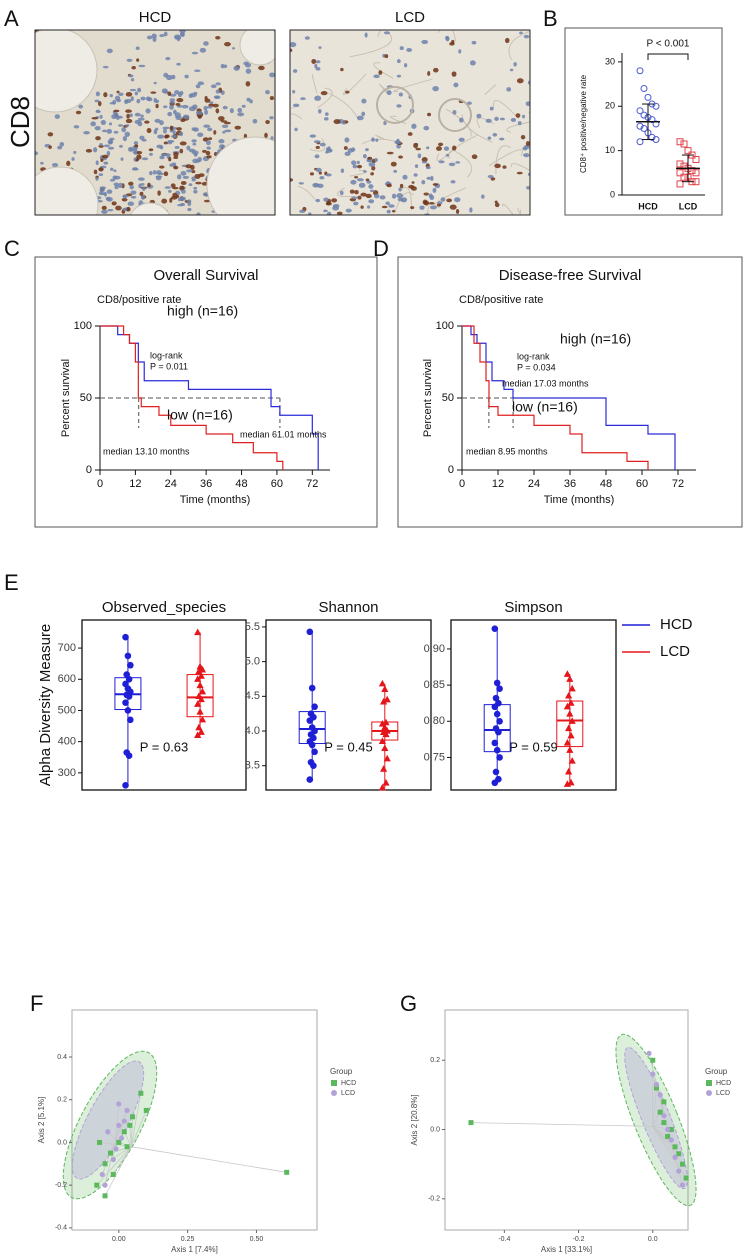 The width and height of the screenshot is (750, 1260). Describe the element at coordinates (533, 356) in the screenshot. I see `annotation: log-rank` at that location.